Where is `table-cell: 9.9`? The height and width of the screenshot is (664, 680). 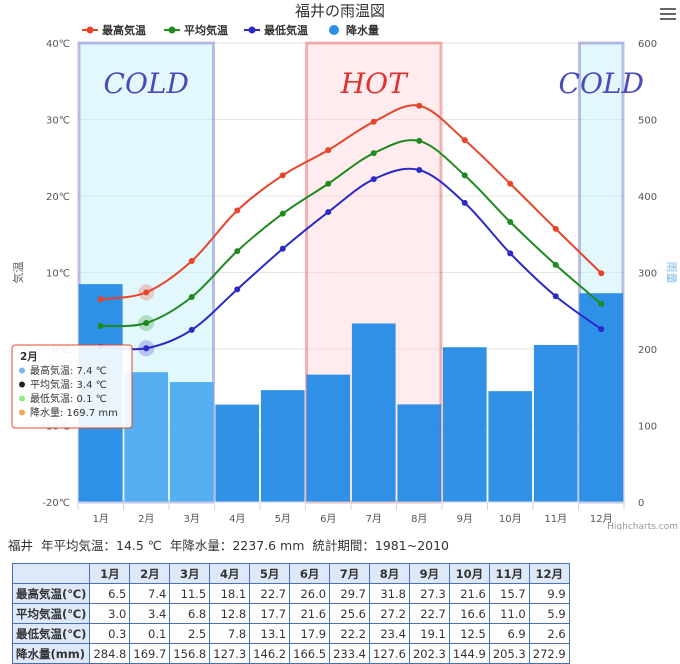 table-cell: 9.9 is located at coordinates (549, 593).